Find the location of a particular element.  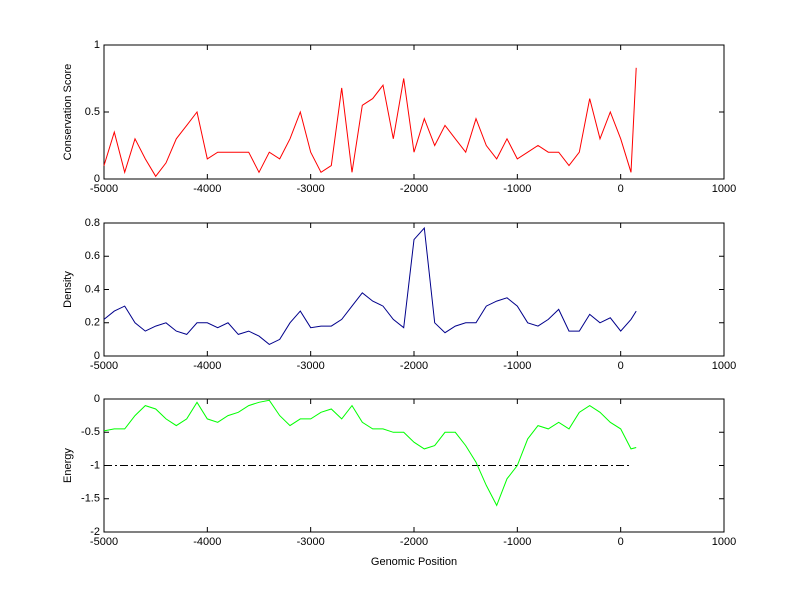

y-tick-label: 0.6 is located at coordinates (92, 256).